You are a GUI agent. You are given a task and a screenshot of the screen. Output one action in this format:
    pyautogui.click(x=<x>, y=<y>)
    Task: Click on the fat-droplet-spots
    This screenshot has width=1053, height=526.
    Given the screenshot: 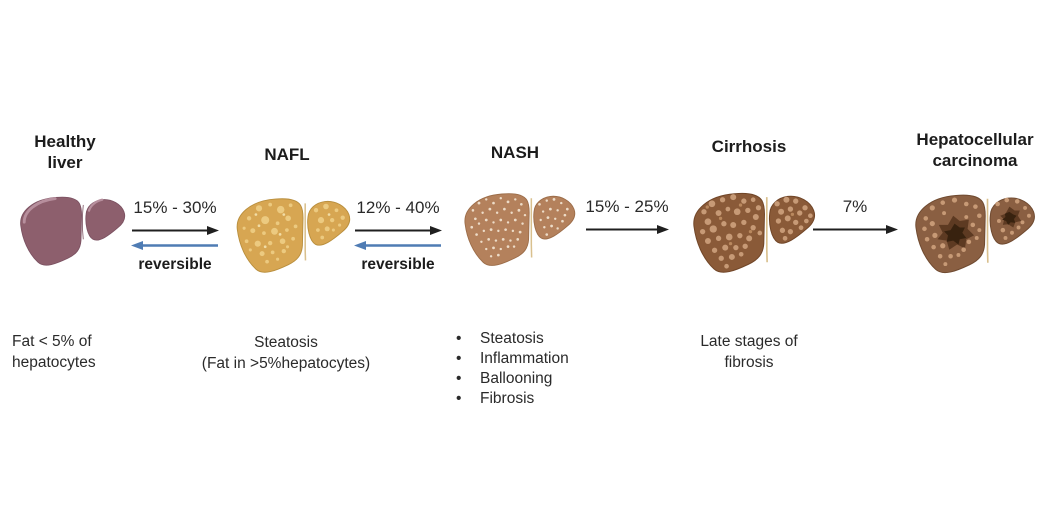 What is the action you would take?
    pyautogui.click(x=293, y=233)
    